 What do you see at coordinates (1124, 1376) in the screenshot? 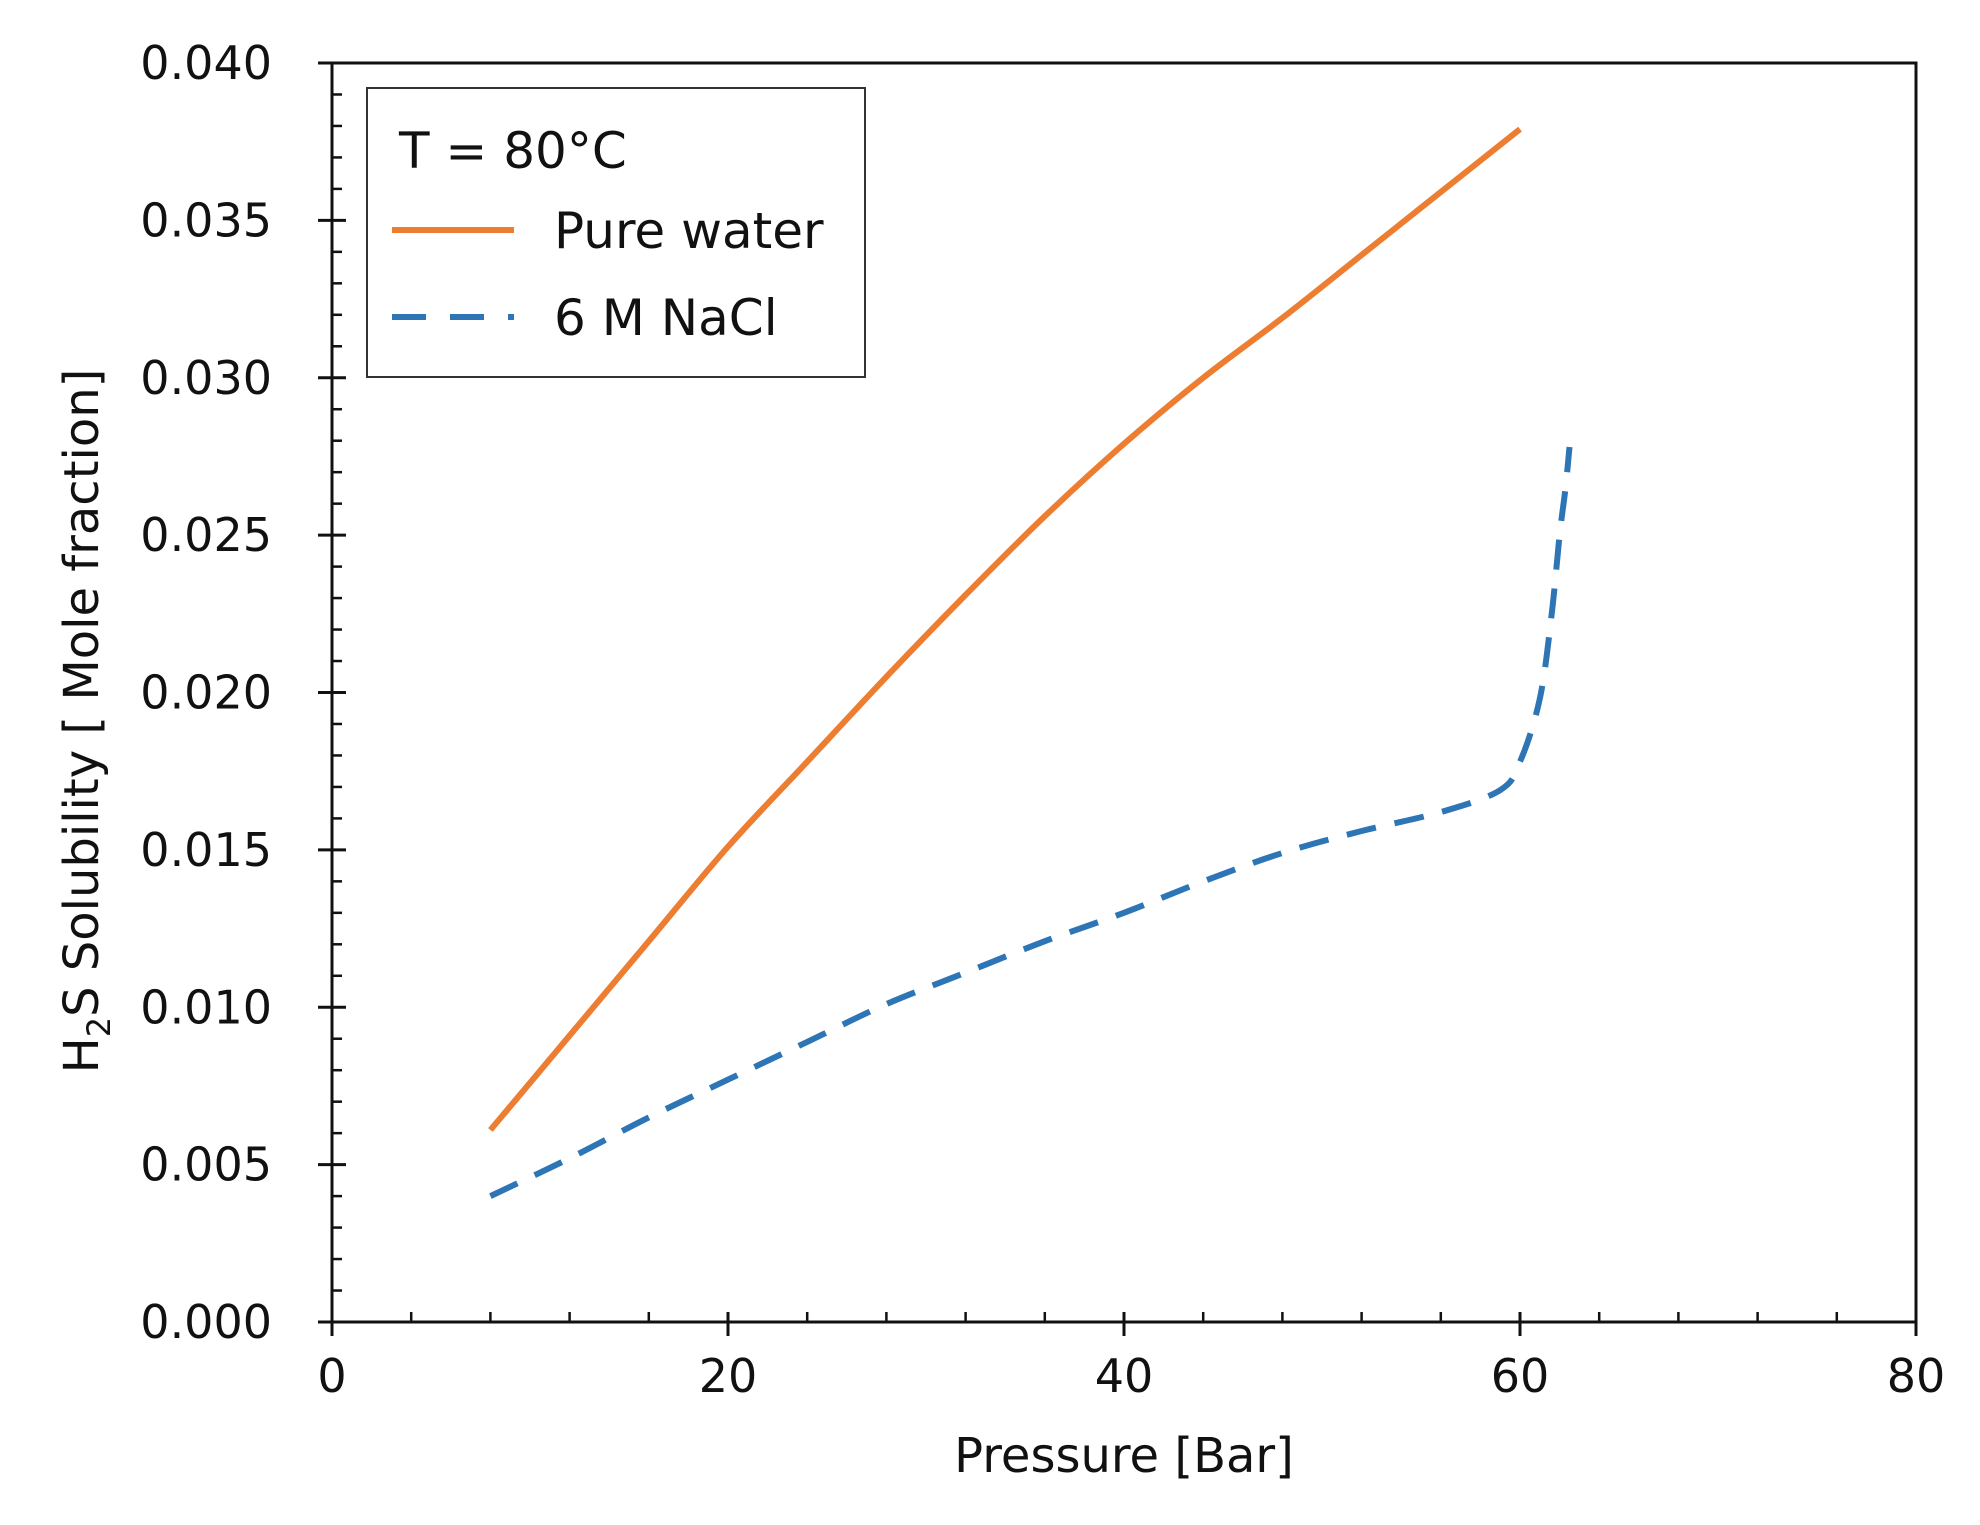
I see `x-tick-label: 40` at bounding box center [1124, 1376].